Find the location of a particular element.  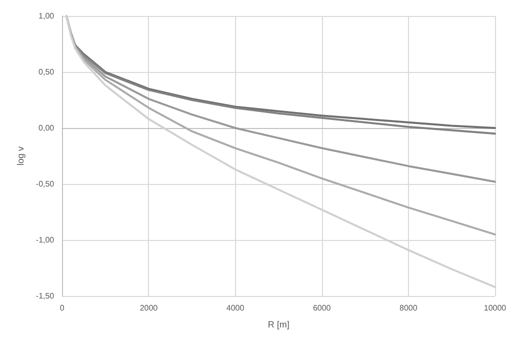

x-tick-label: 4000 is located at coordinates (235, 308).